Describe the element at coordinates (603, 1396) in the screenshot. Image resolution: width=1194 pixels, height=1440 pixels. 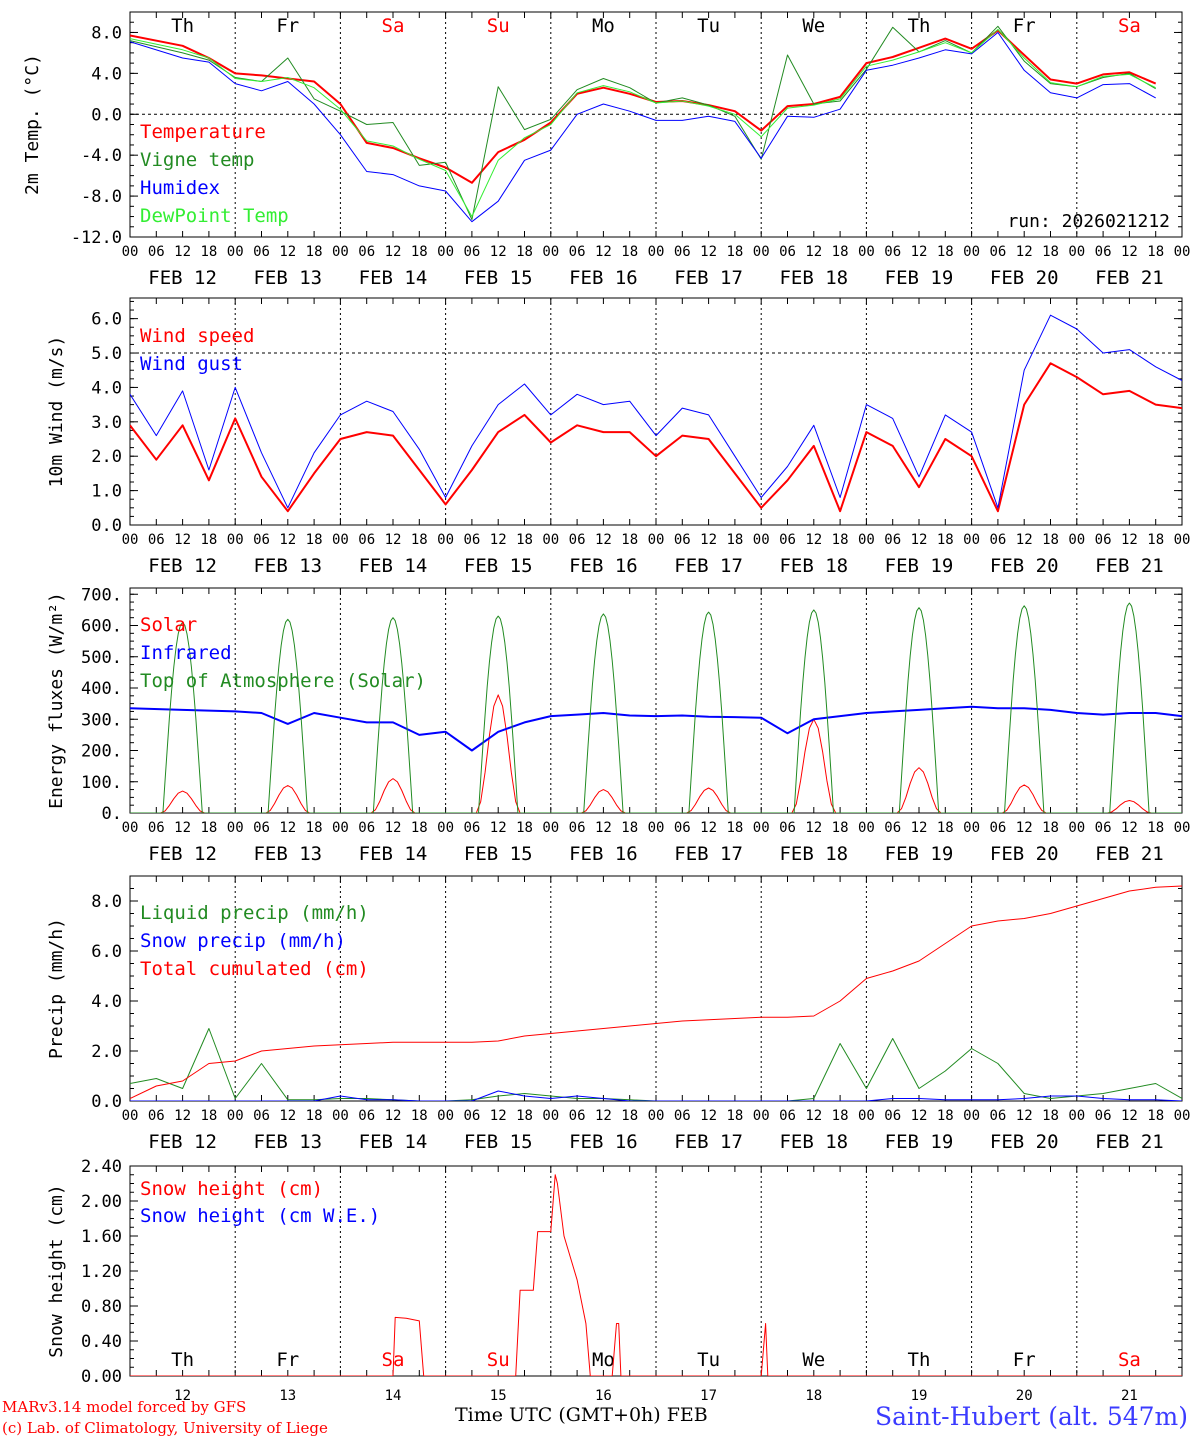
I see `day-number: 16` at that location.